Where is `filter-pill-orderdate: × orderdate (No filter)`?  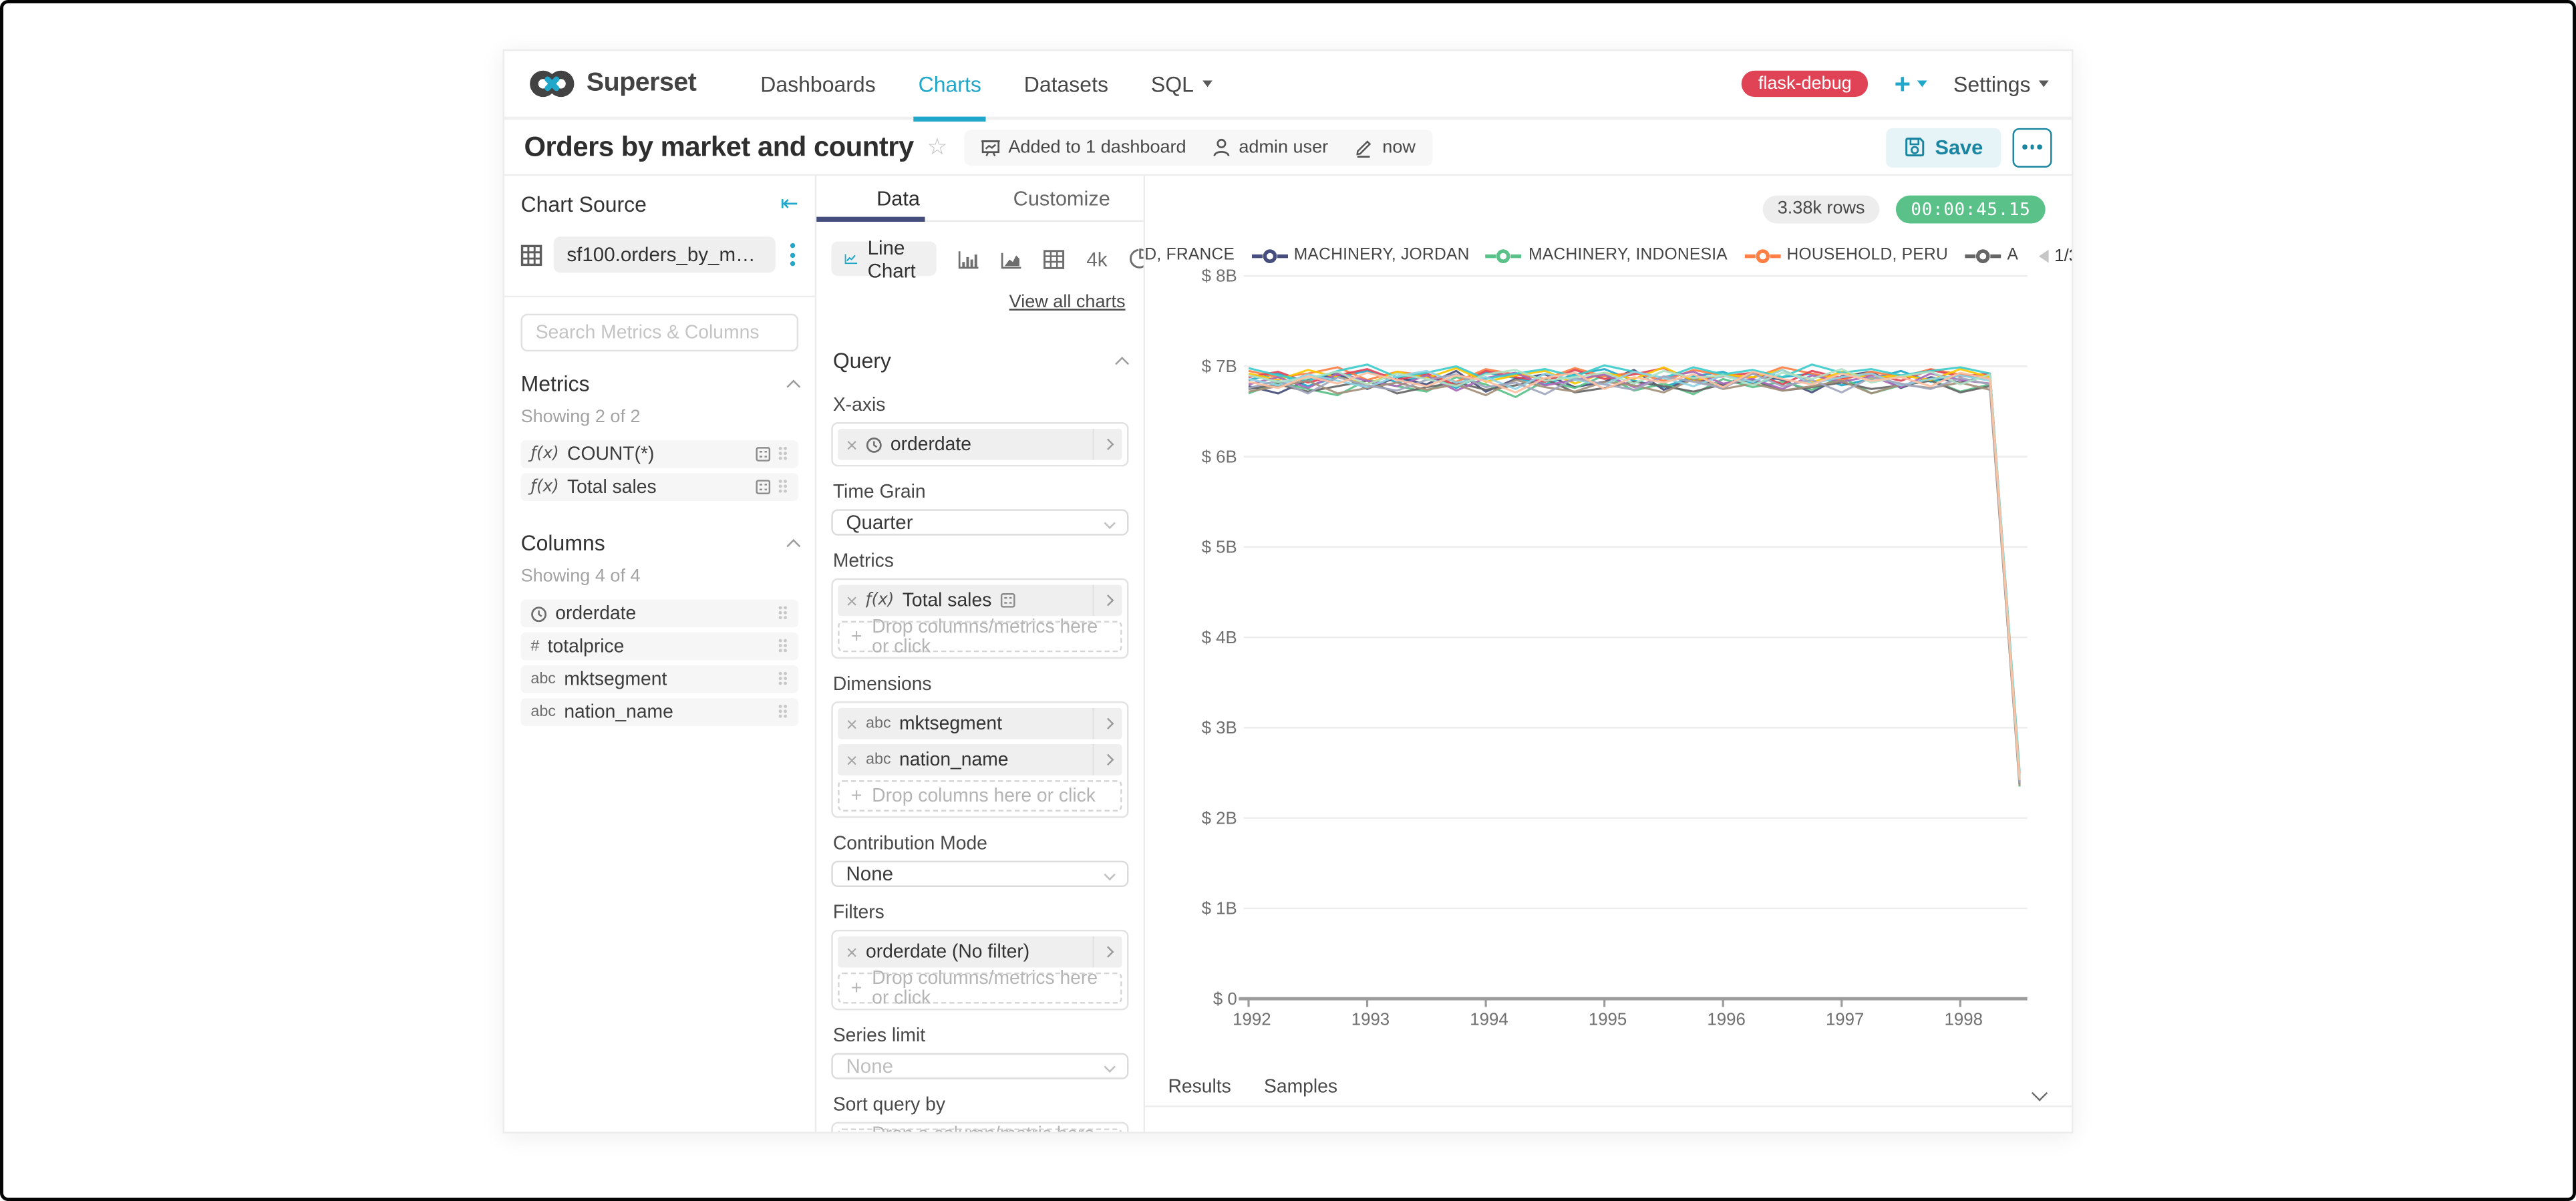 filter-pill-orderdate: × orderdate (No filter) is located at coordinates (980, 952).